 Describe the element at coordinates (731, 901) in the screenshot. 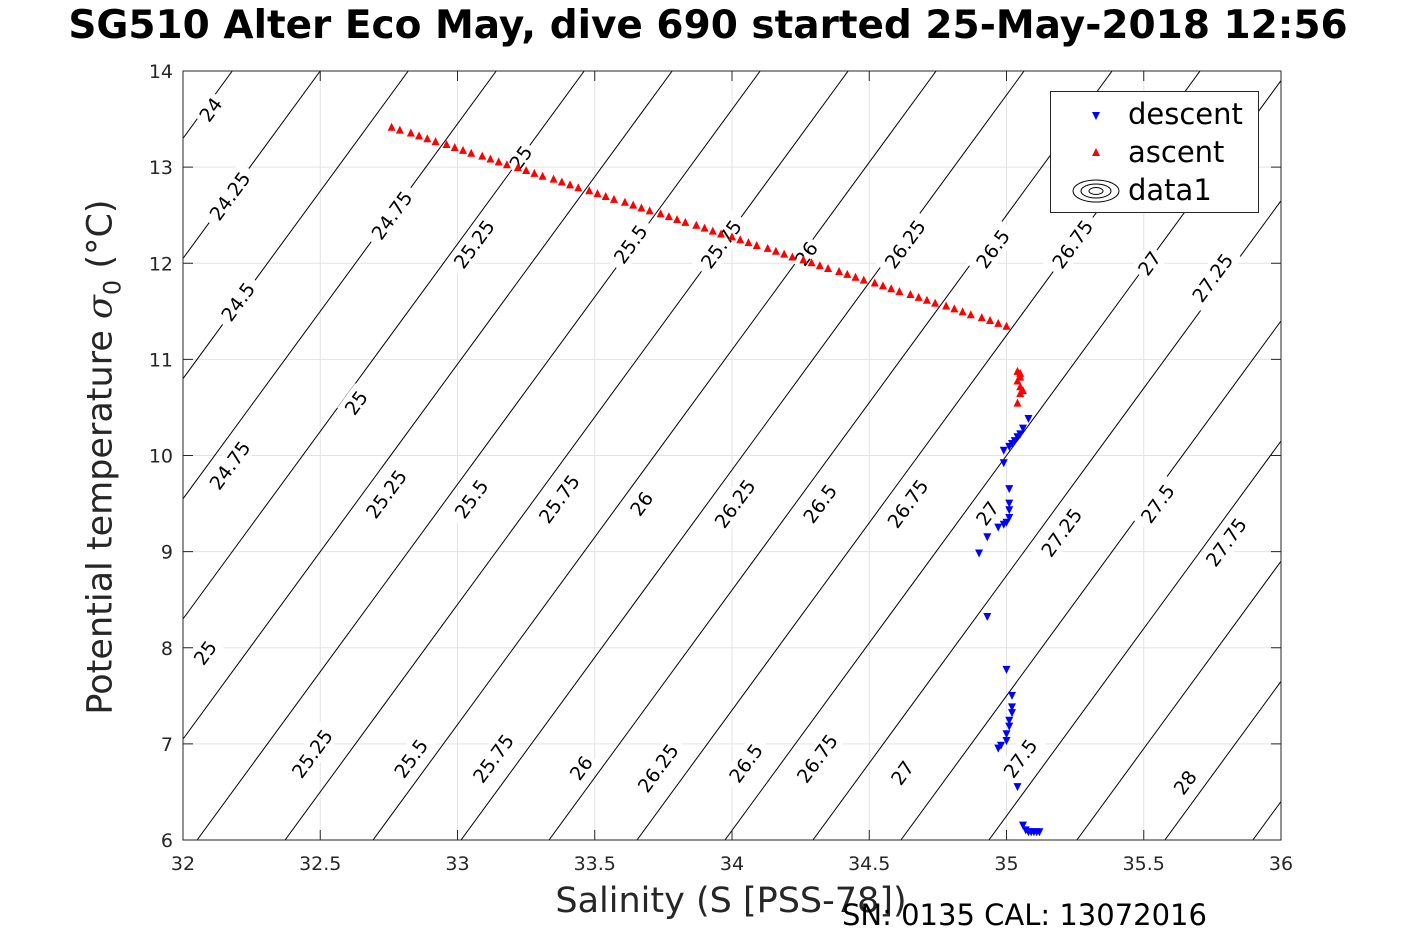

I see `x-axis-label: Salinity (S [PSS-78])` at that location.